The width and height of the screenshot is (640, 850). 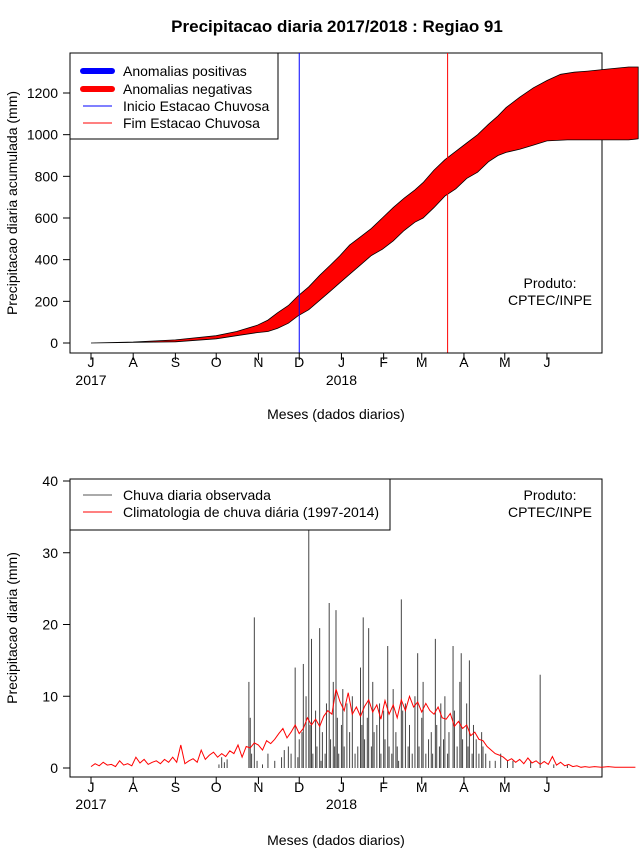 What do you see at coordinates (12, 628) in the screenshot?
I see `daily-y-axis-label: Precipitacao diaria (mm)` at bounding box center [12, 628].